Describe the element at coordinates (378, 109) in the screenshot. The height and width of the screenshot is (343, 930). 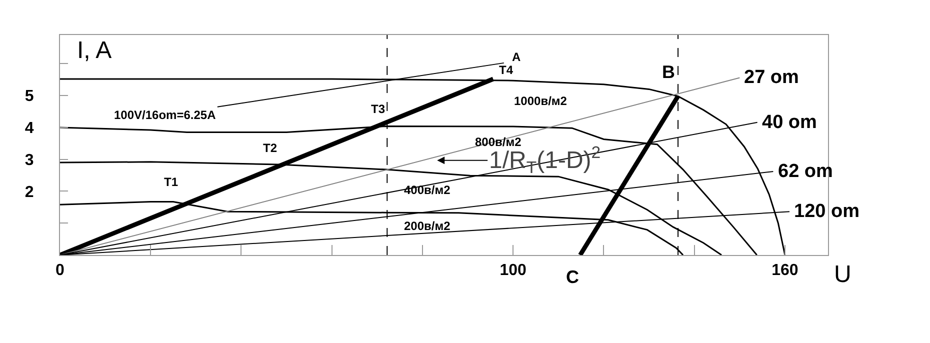
I see `annotation: T3` at that location.